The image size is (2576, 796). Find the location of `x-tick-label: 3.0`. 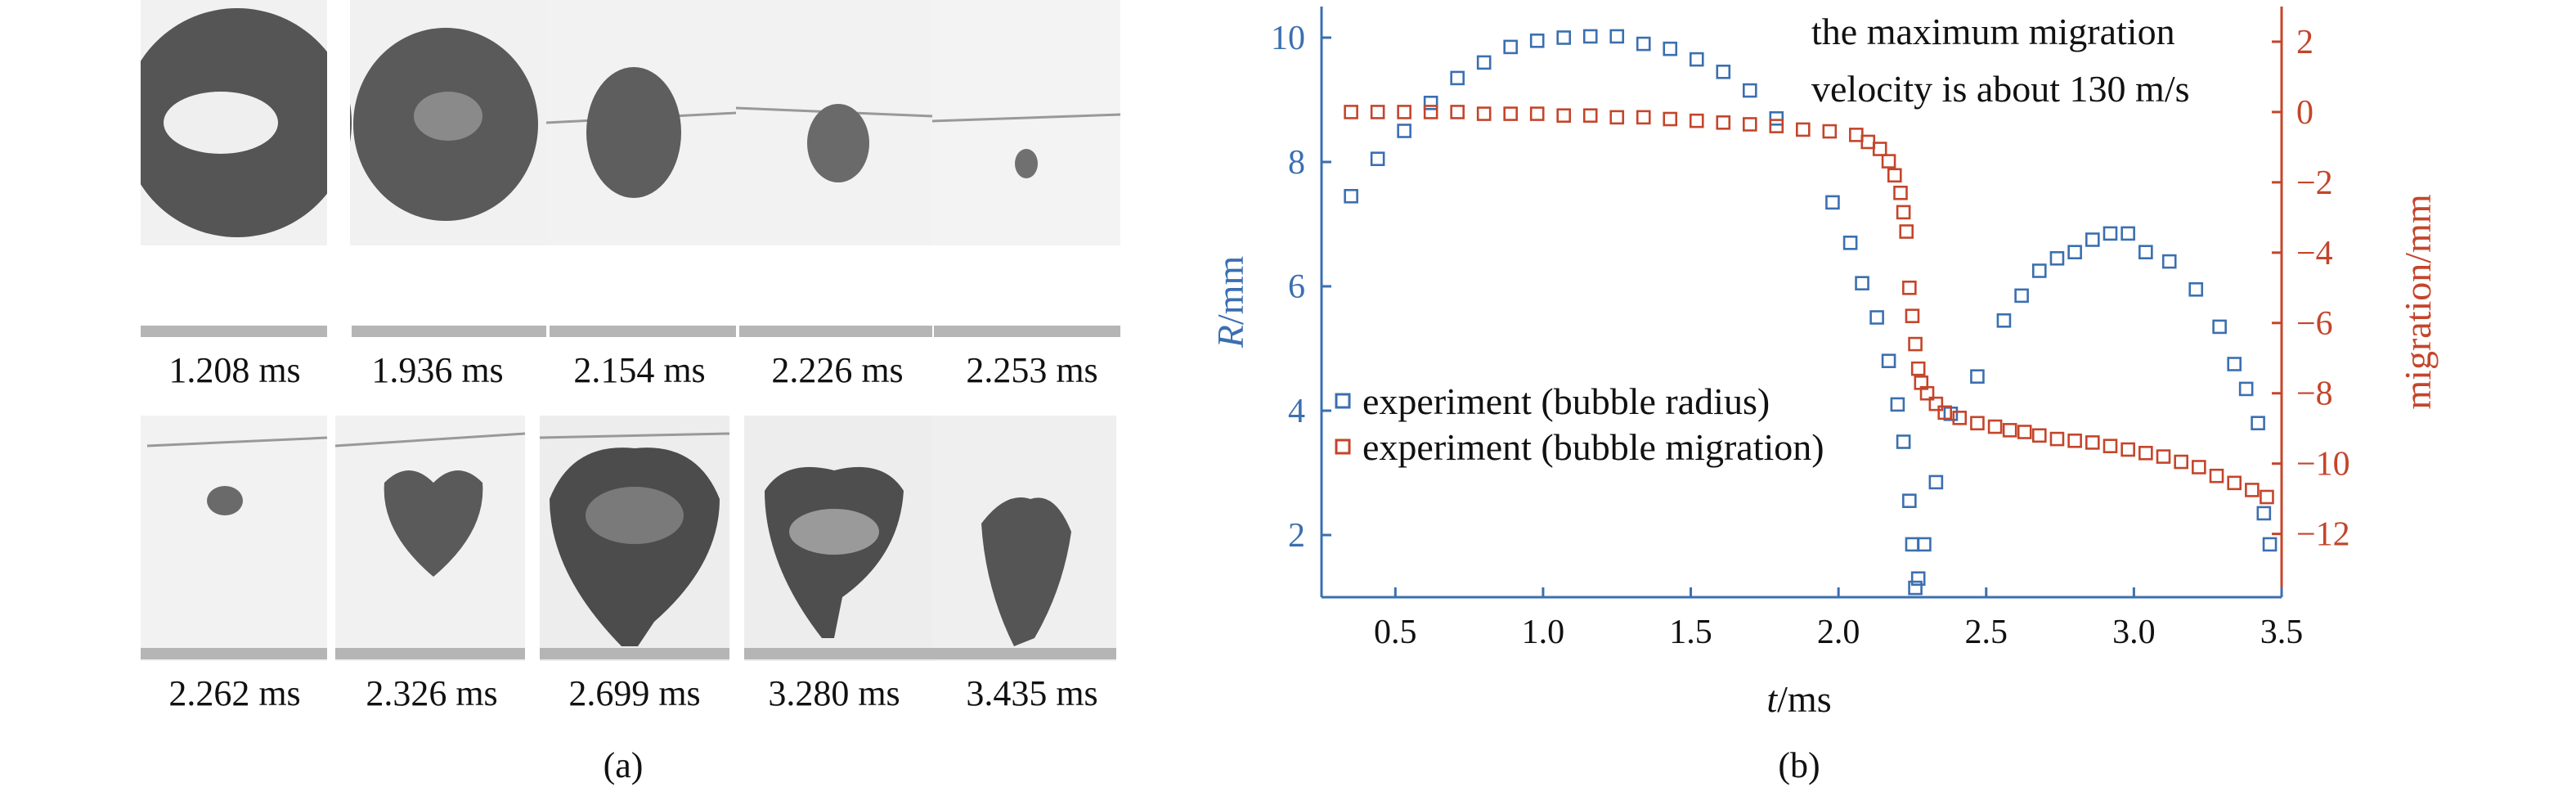

x-tick-label: 3.0 is located at coordinates (2134, 633).